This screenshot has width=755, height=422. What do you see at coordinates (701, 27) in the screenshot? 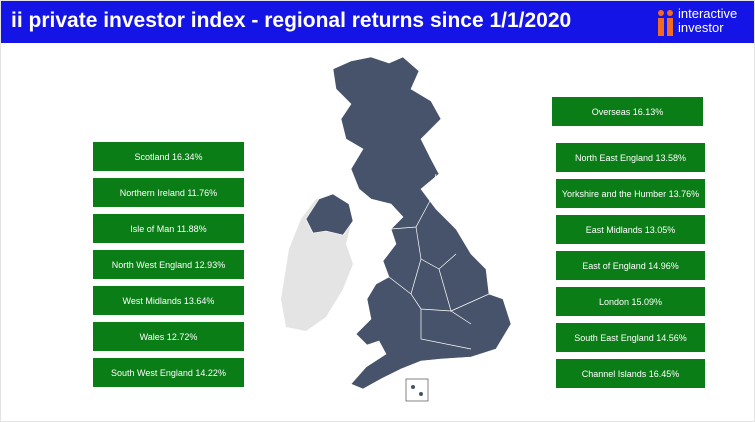
I see `brand-line: investor` at bounding box center [701, 27].